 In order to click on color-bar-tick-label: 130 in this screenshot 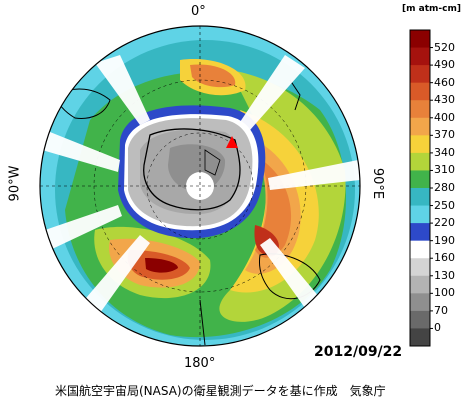, I will do `click(444, 275)`.